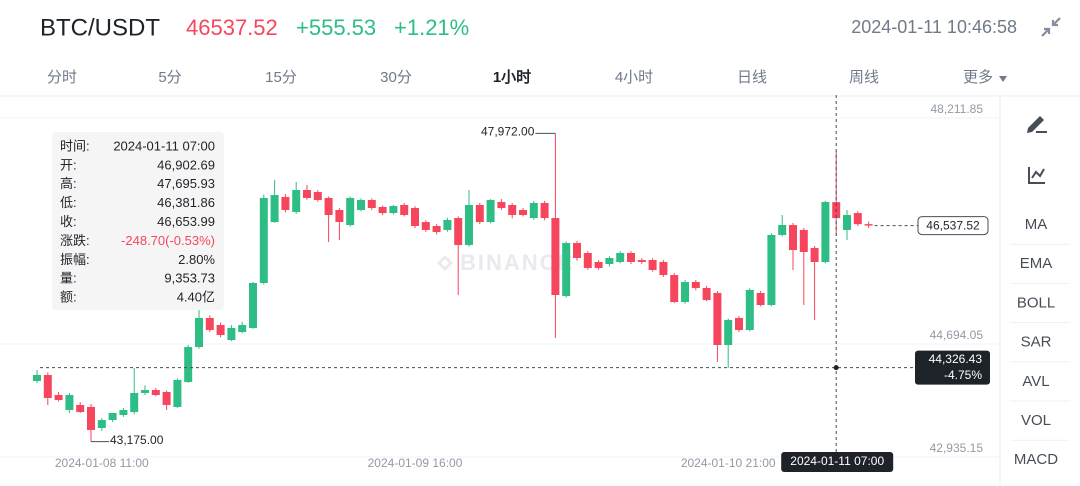 The width and height of the screenshot is (1080, 486). I want to click on change: +555.53, so click(336, 27).